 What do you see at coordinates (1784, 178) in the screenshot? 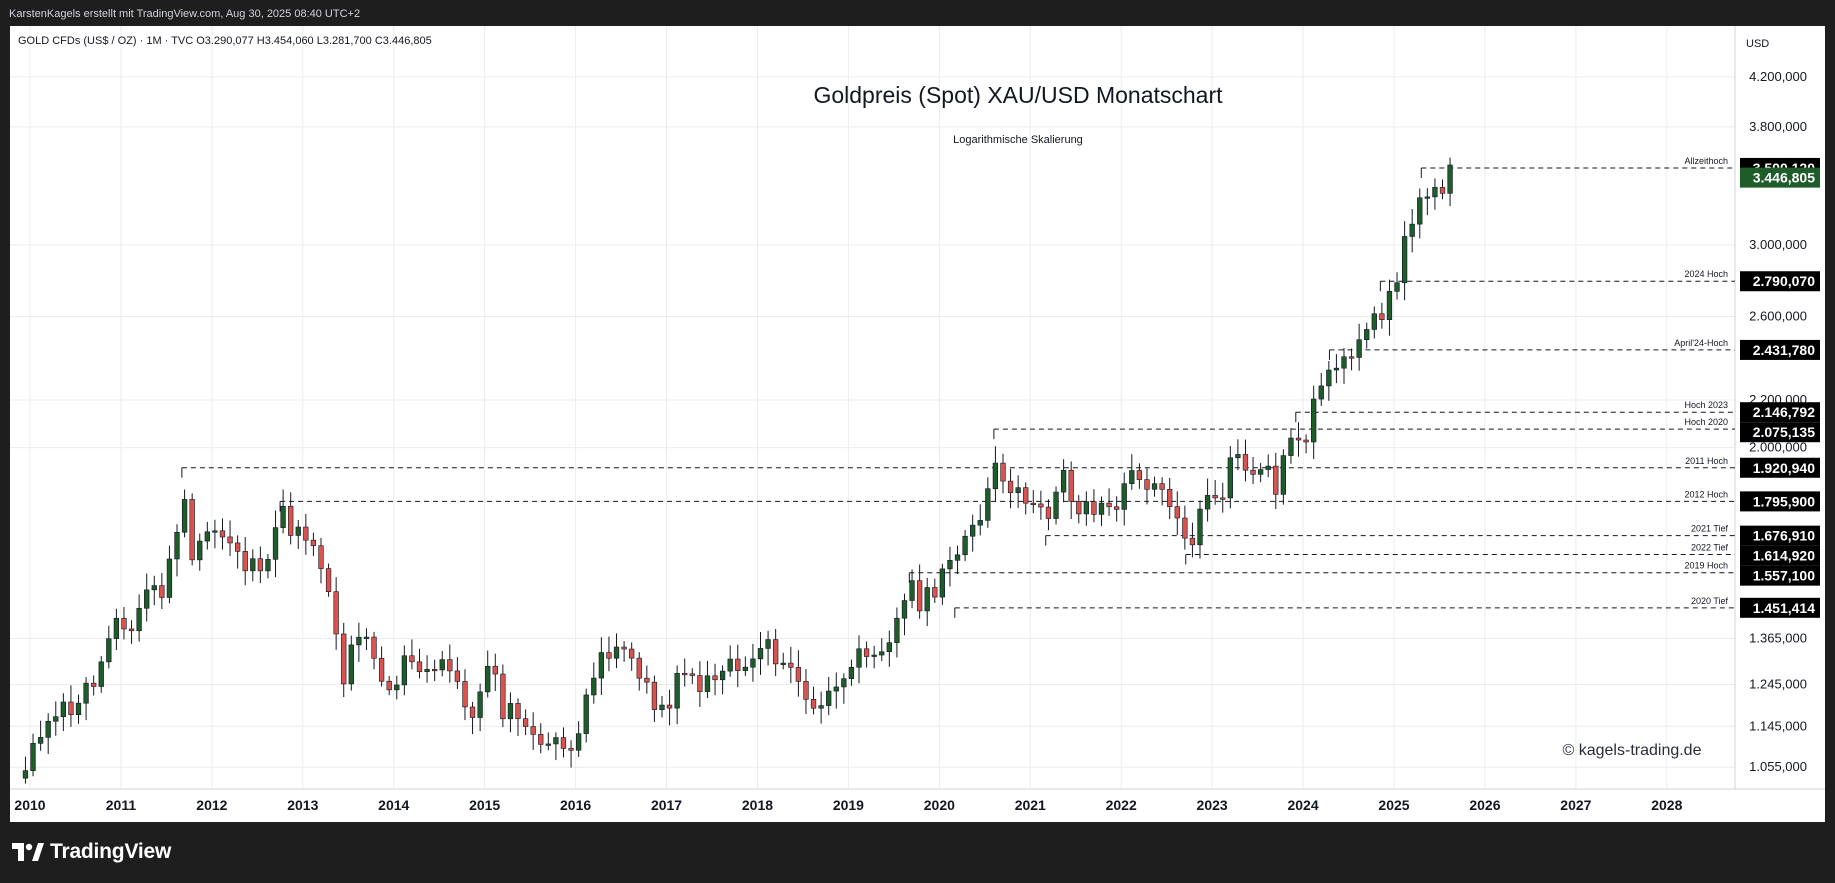
I see `current-price-label: 3.446,805` at bounding box center [1784, 178].